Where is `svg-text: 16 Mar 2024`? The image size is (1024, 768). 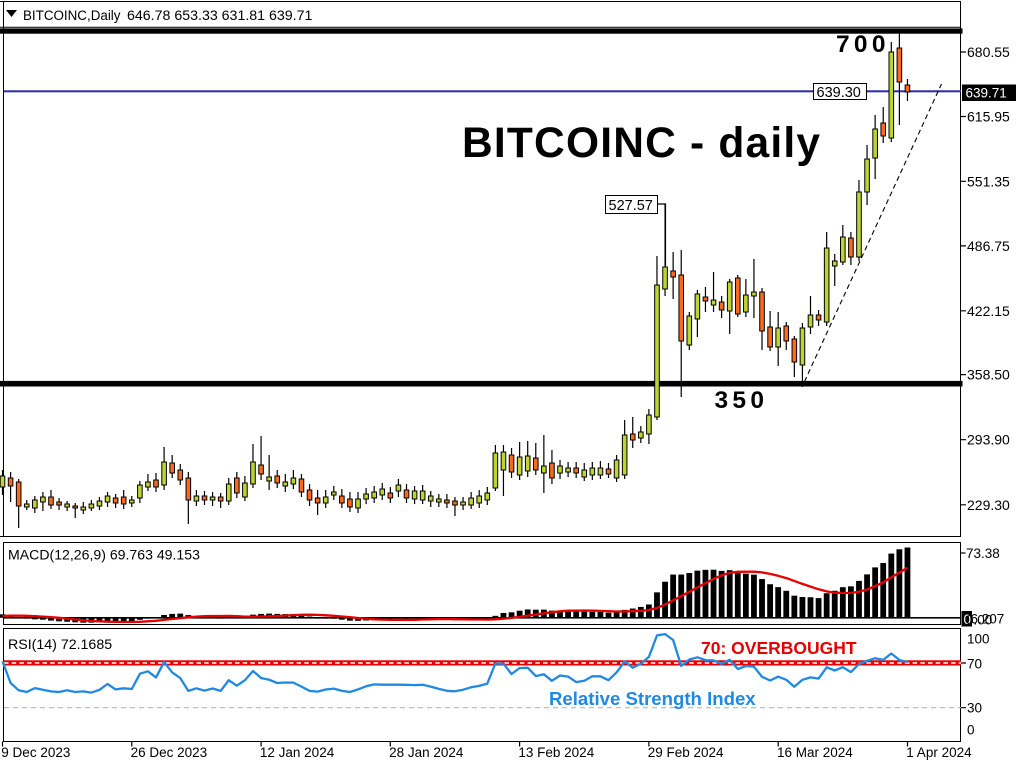 svg-text: 16 Mar 2024 is located at coordinates (815, 752).